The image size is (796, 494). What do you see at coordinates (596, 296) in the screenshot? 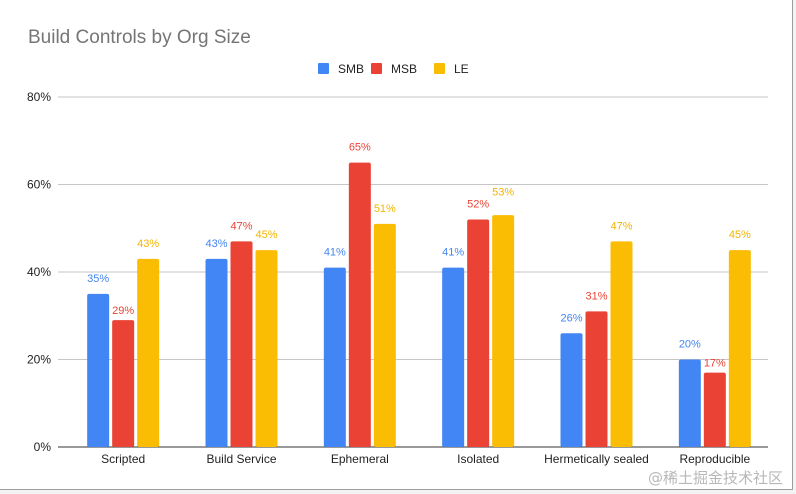
I see `data-label: 31%` at bounding box center [596, 296].